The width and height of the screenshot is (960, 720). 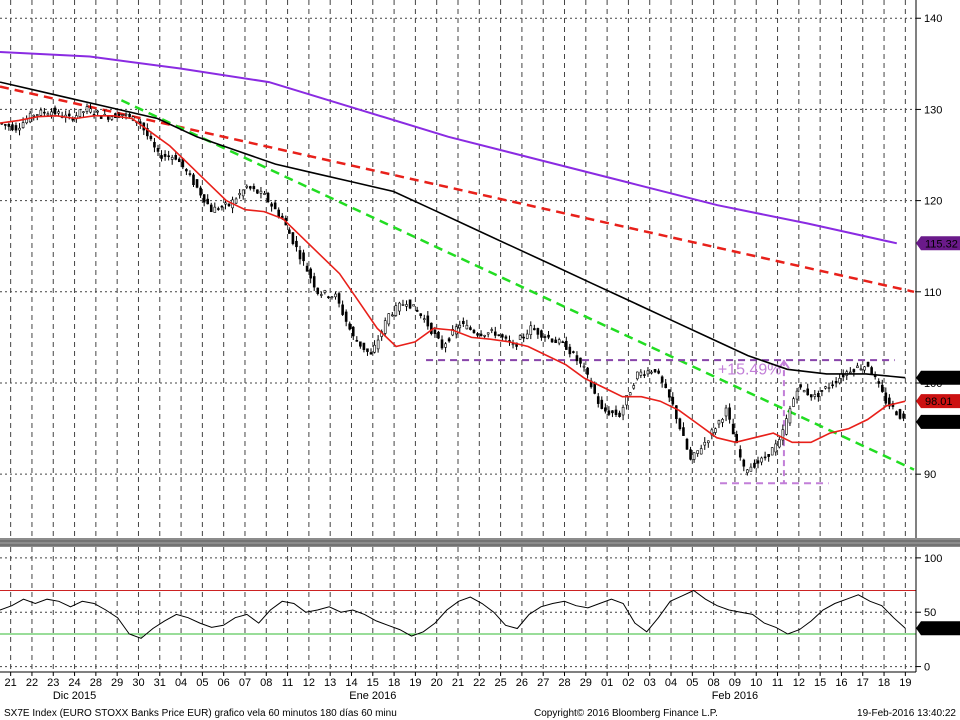 What do you see at coordinates (820, 683) in the screenshot?
I see `x-tick-label: 15` at bounding box center [820, 683].